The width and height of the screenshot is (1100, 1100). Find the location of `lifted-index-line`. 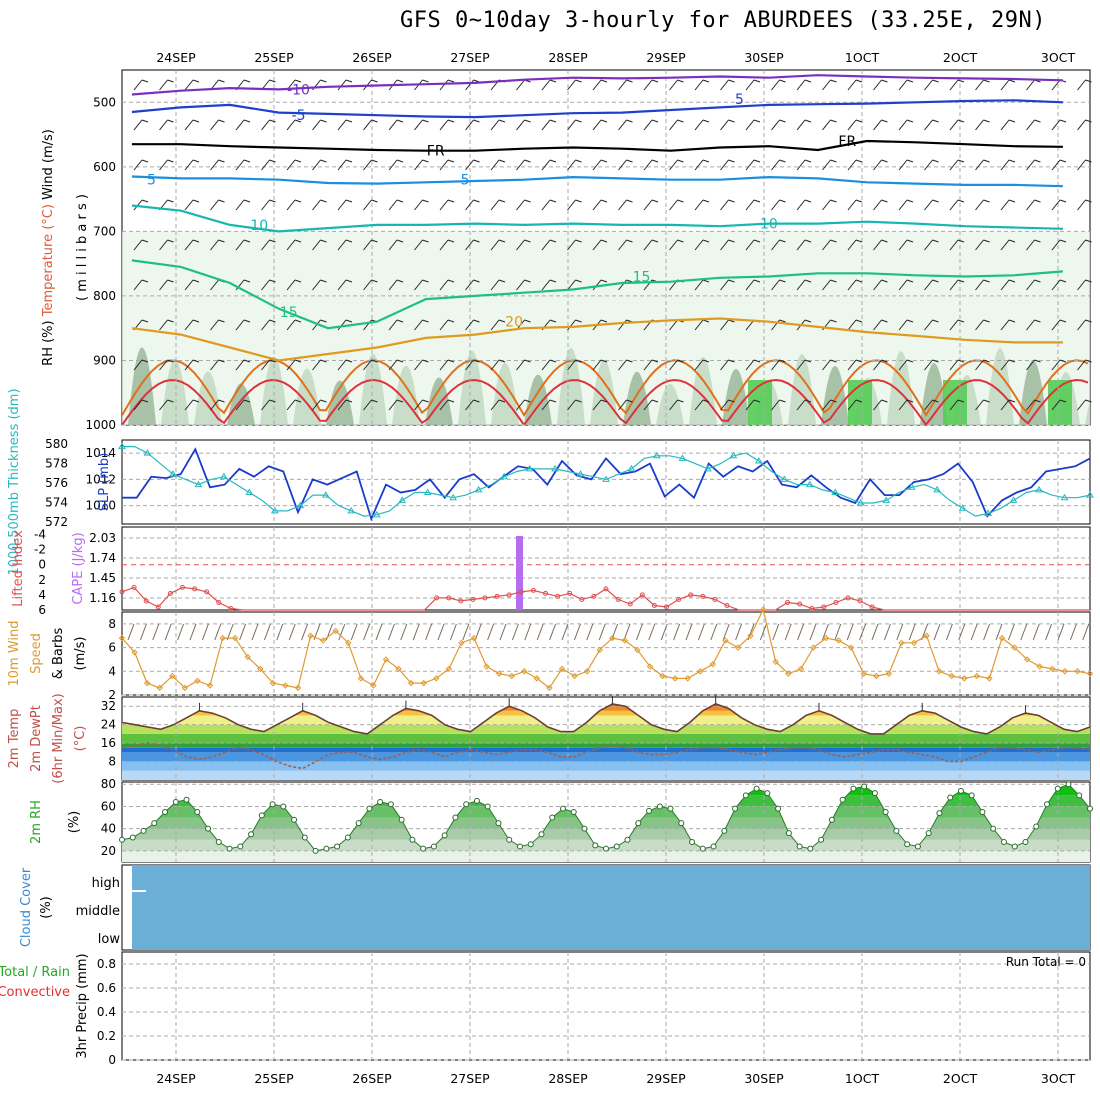

lifted-index-line is located at coordinates (605, 598).